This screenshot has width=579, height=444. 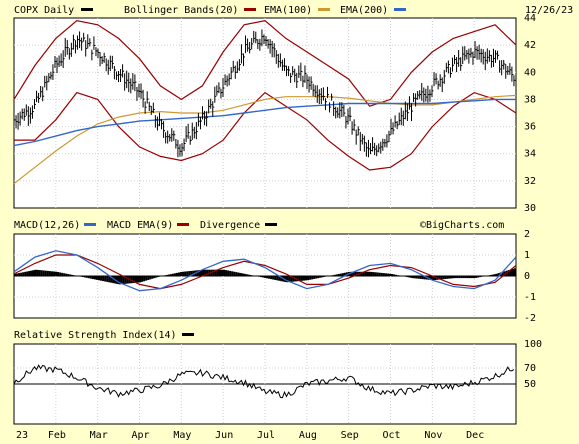 I want to click on macd-ytick-label: 2, so click(x=527, y=234).